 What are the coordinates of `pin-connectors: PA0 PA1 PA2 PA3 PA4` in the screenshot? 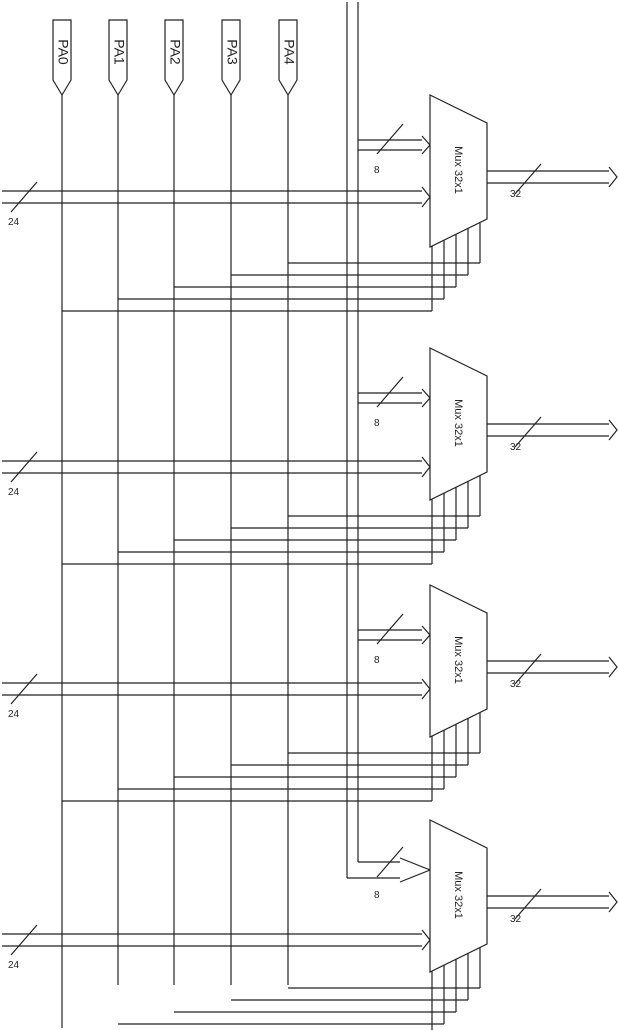 It's located at (175, 58).